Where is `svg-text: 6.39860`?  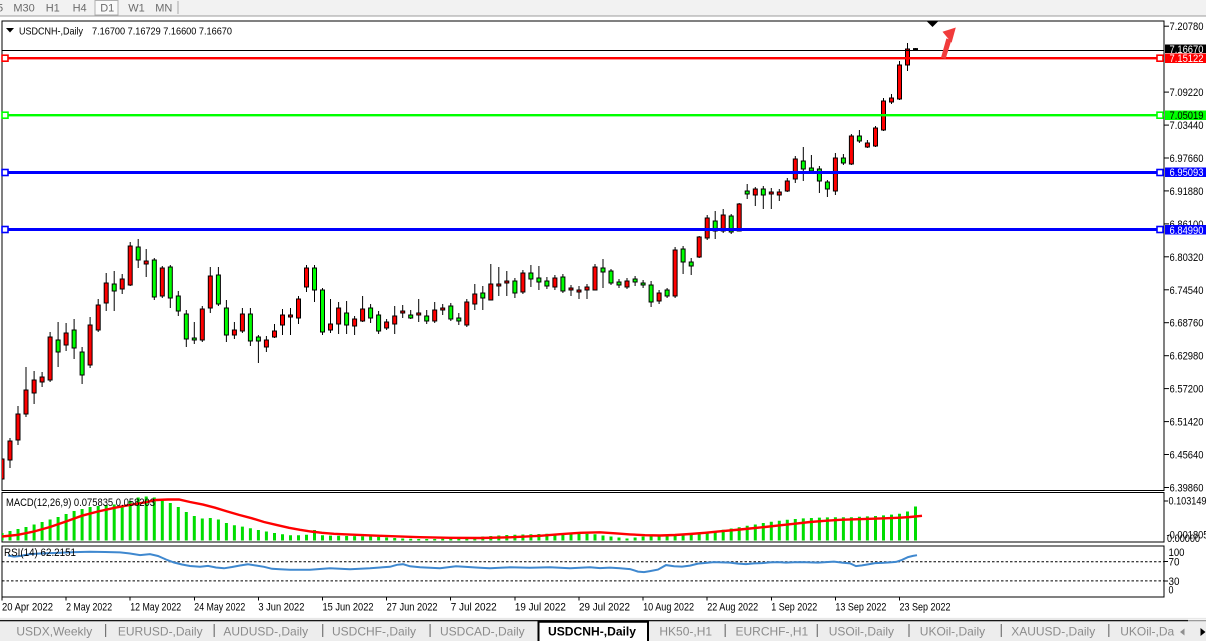
svg-text: 6.39860 is located at coordinates (1187, 489).